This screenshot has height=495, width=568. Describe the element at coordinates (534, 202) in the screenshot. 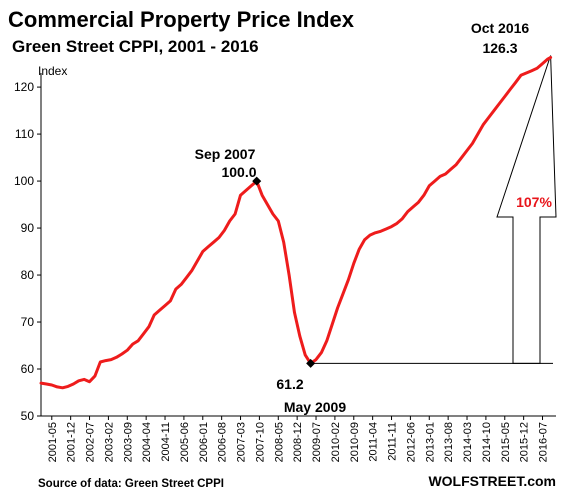

I see `gain-percent-label: 107%` at that location.